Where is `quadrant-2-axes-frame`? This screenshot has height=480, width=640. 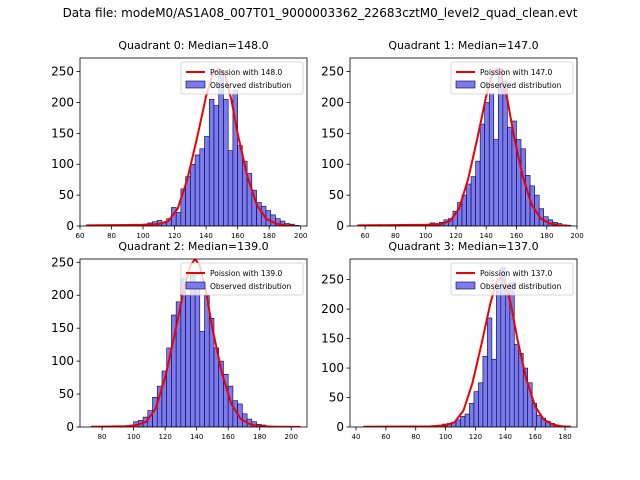
quadrant-2-axes-frame is located at coordinates (193, 343).